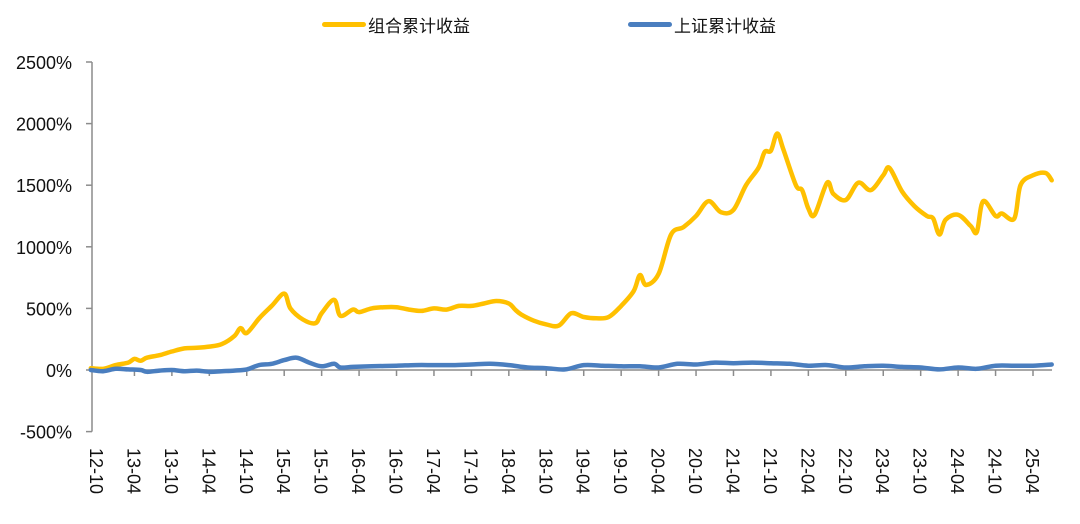  I want to click on x-tick-label: 25-04, so click(1032, 471).